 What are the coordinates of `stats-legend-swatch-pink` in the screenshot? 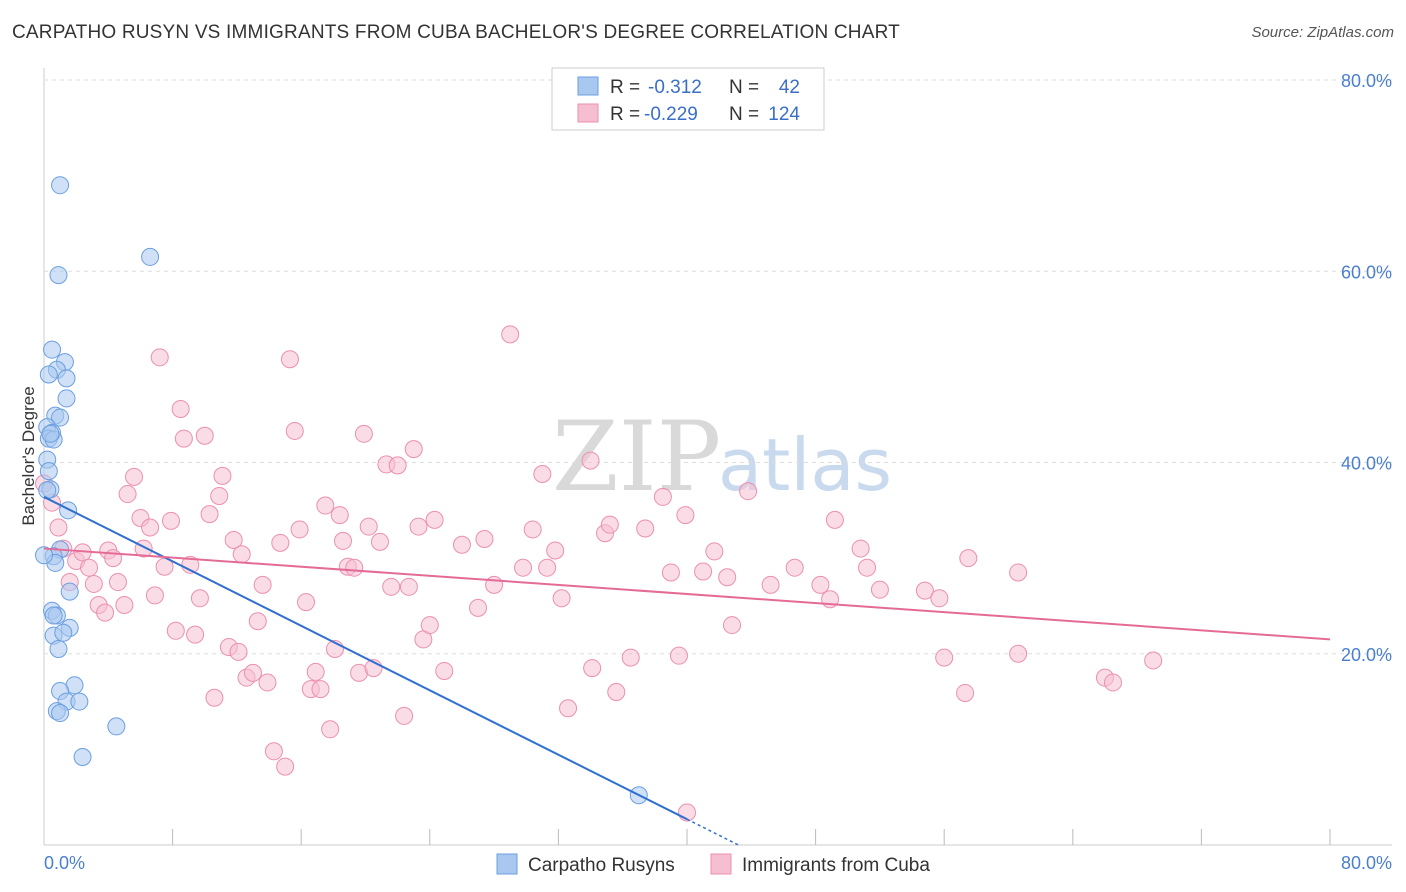 It's located at (588, 113).